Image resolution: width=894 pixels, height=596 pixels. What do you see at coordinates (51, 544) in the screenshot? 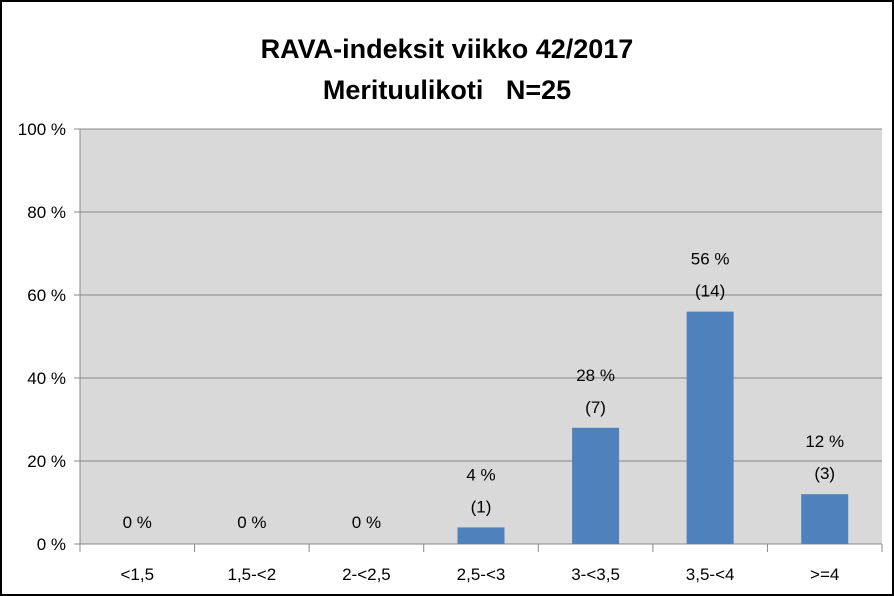
I see `y-tick-label: 0 %` at bounding box center [51, 544].